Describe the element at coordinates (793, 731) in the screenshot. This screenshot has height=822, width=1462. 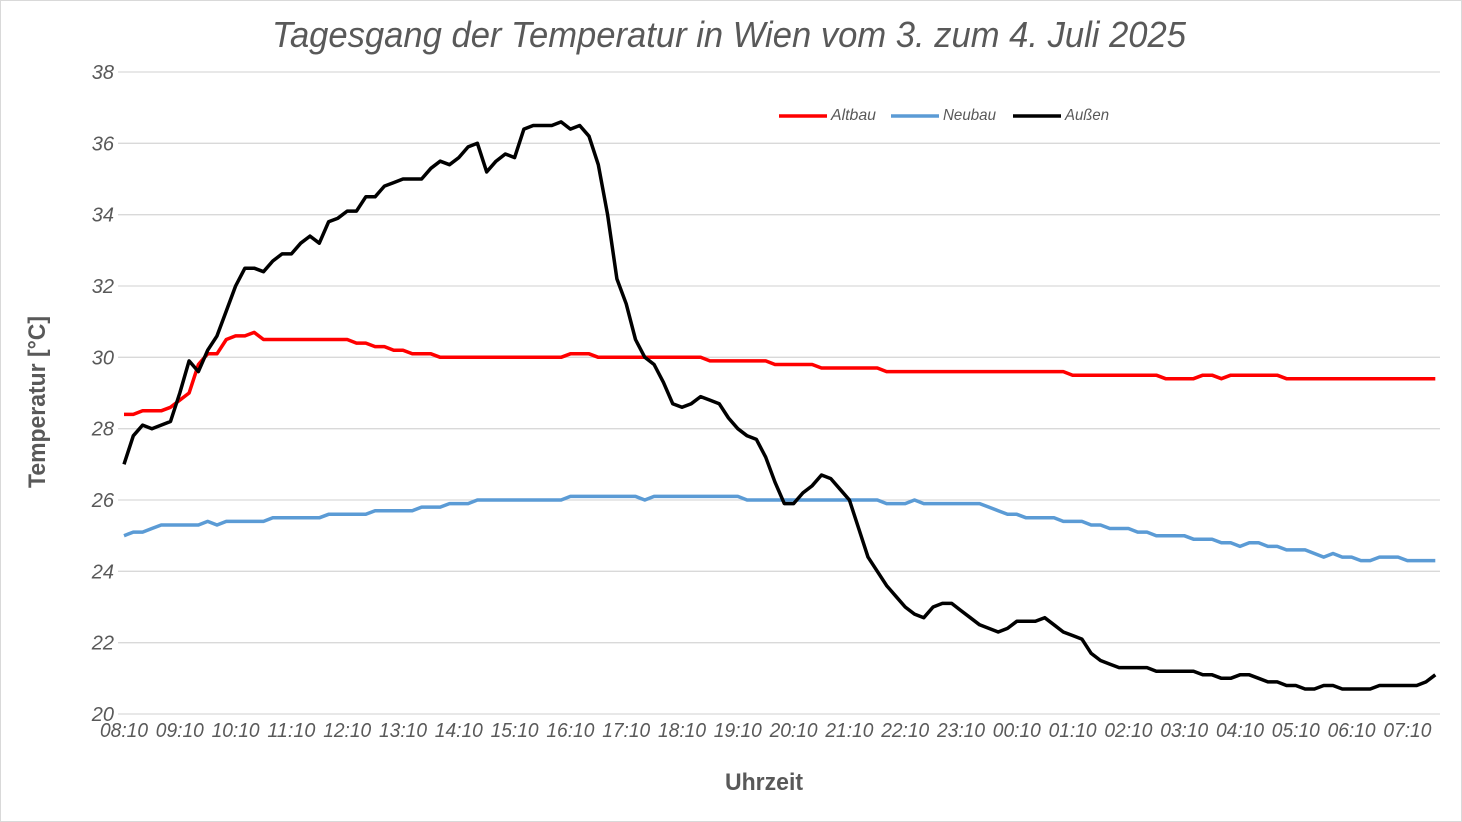
I see `x-tick-label: 20:10` at that location.